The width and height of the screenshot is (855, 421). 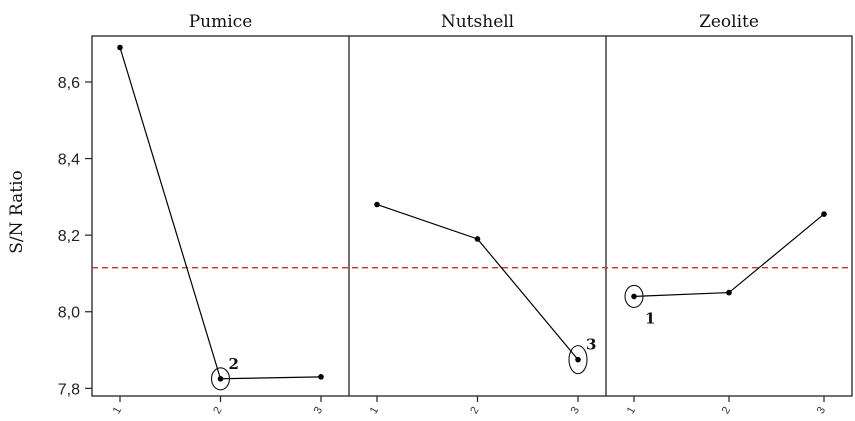 What do you see at coordinates (69, 83) in the screenshot?
I see `y-tick-label: 8,6` at bounding box center [69, 83].